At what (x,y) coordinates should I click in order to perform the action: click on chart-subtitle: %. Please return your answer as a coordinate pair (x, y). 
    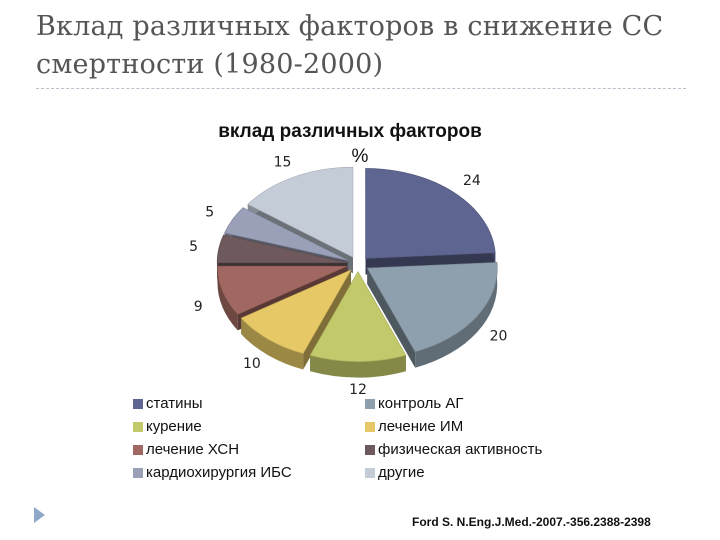
    Looking at the image, I should click on (360, 156).